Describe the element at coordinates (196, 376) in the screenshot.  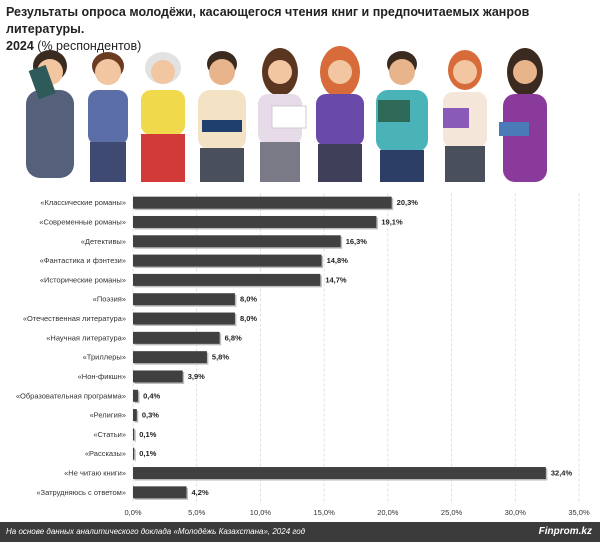
I see `value-label: 3,9%` at that location.